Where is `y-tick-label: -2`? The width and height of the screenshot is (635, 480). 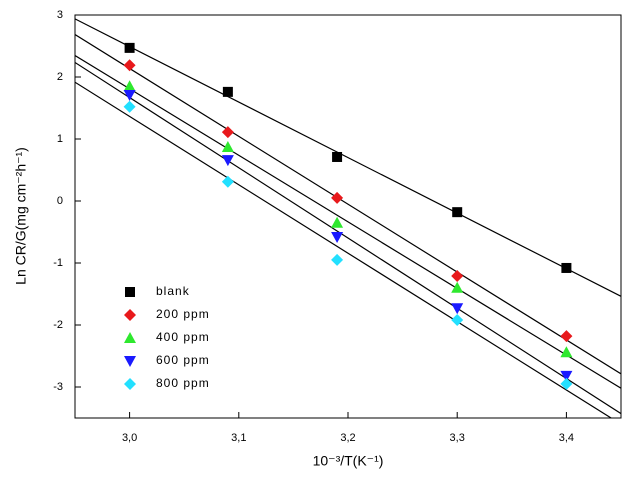 y-tick-label: -2 is located at coordinates (58, 325).